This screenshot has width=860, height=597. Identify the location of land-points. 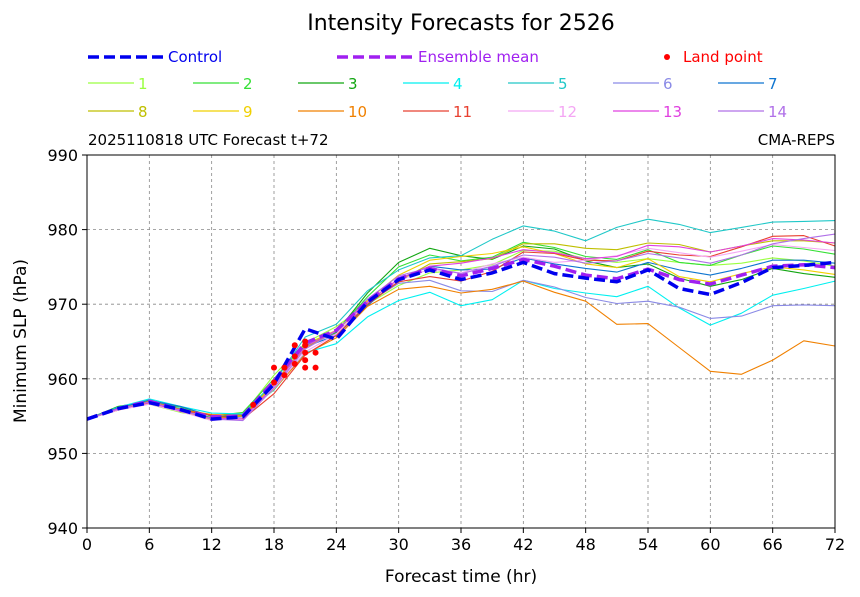
(284, 373).